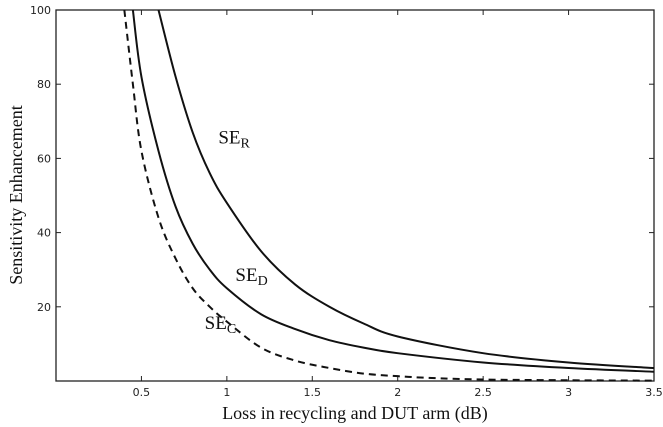  I want to click on x-tick-label: 1, so click(226, 392).